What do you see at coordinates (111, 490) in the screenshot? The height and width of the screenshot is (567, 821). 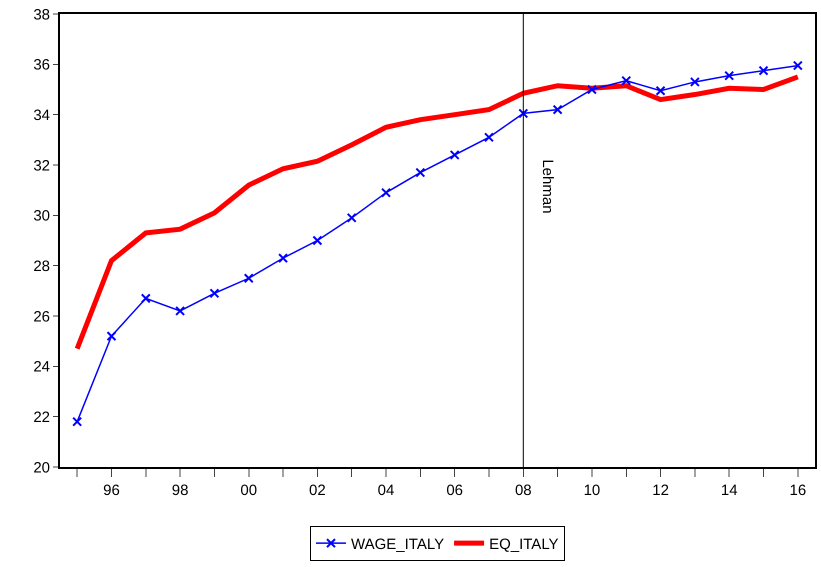 I see `x-tick-label: 96` at bounding box center [111, 490].